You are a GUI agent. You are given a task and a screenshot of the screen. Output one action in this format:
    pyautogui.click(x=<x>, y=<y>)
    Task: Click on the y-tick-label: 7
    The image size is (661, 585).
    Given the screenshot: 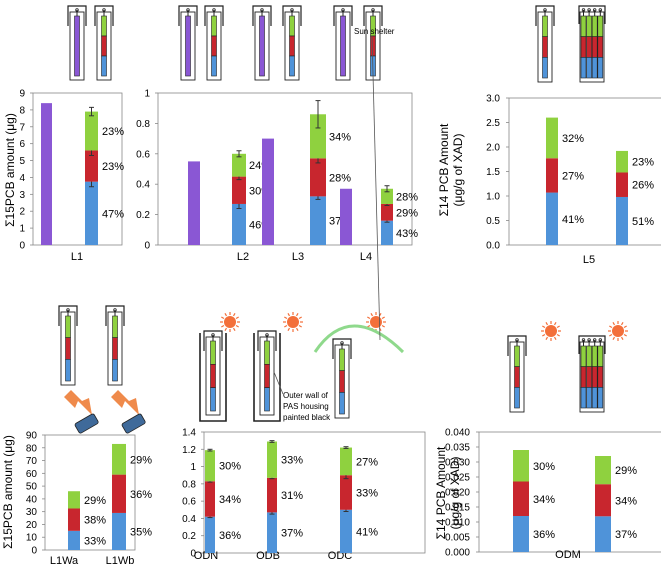 What is the action you would take?
    pyautogui.click(x=22, y=127)
    